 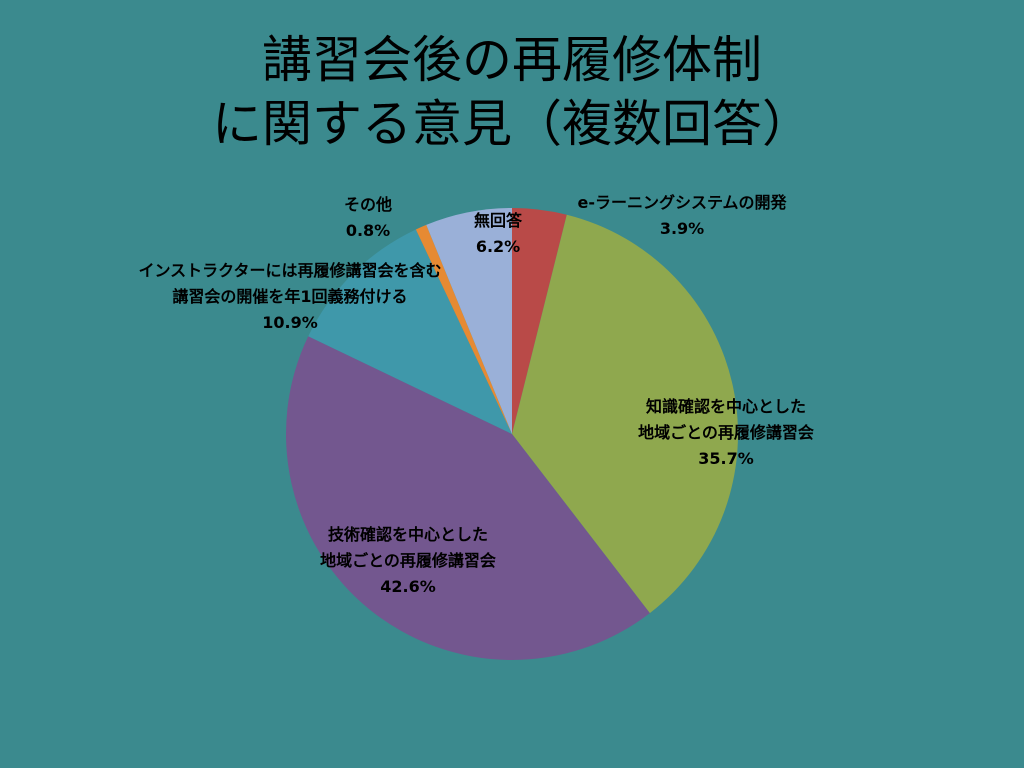 What do you see at coordinates (368, 204) in the screenshot?
I see `slice-label-name-line: その他` at bounding box center [368, 204].